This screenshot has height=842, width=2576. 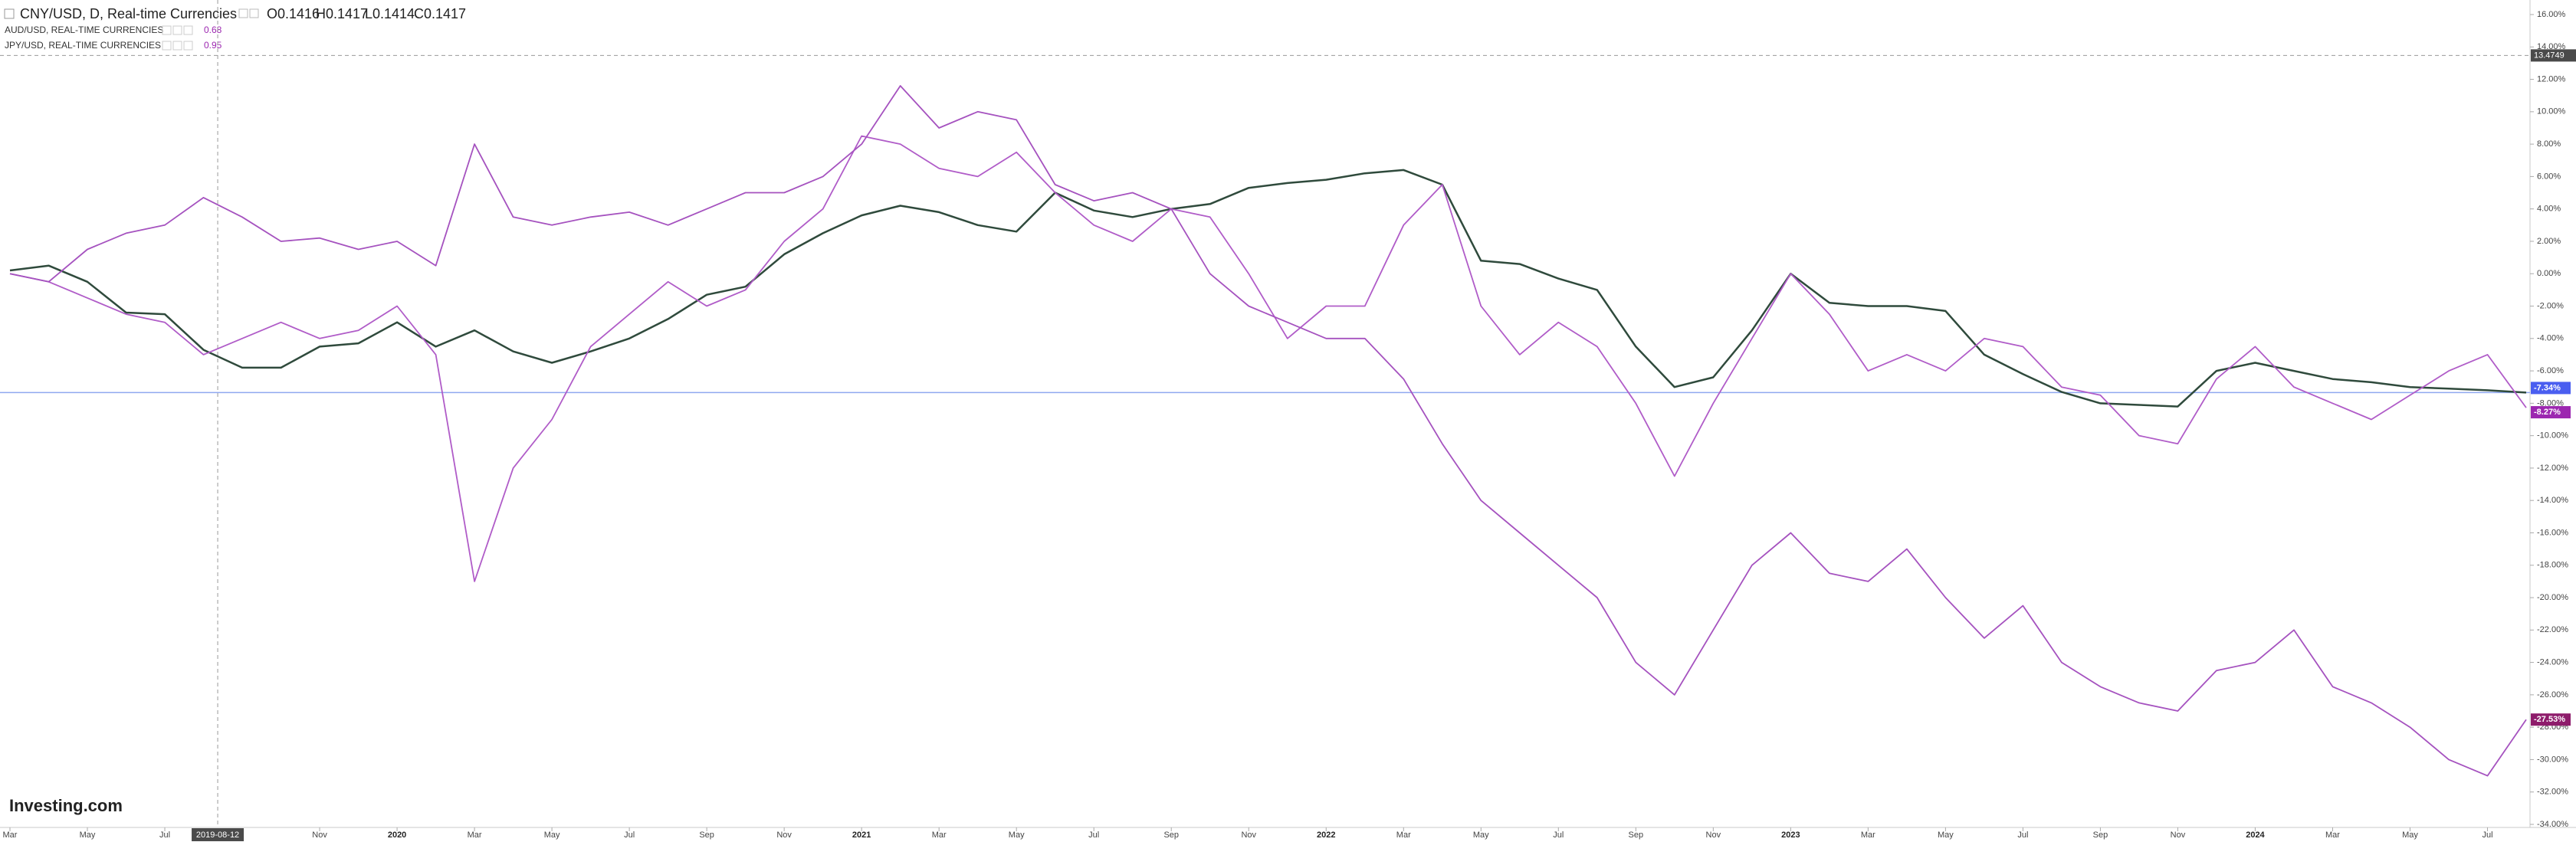 I want to click on logo: Investing.com, so click(x=66, y=805).